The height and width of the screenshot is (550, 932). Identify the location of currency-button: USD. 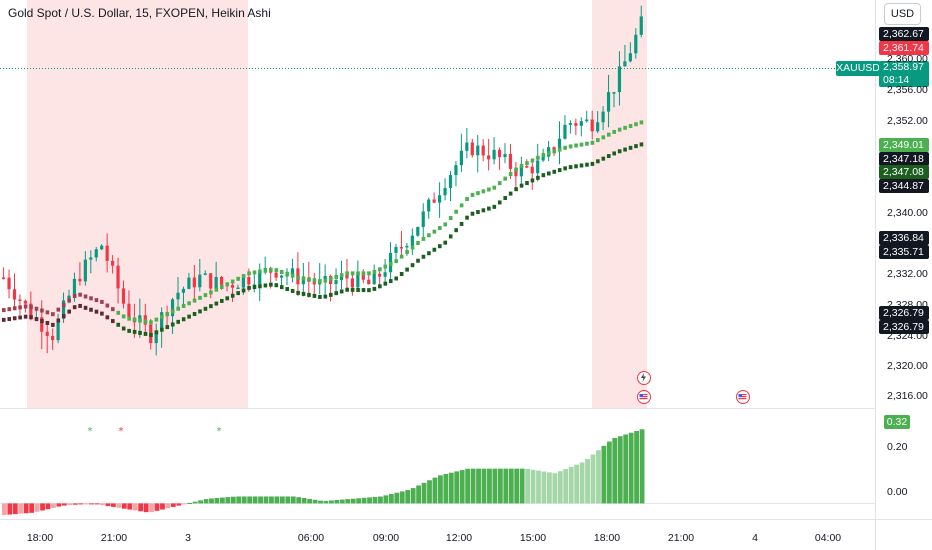
(902, 14).